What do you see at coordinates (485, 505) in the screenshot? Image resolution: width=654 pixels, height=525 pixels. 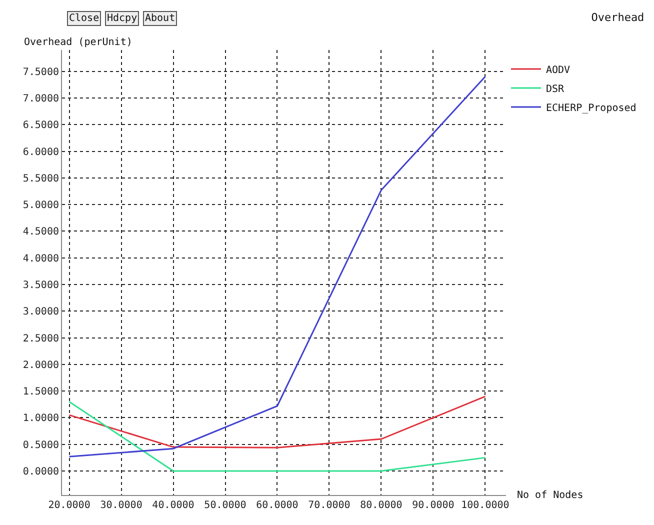 I see `x-tick-label: 100.0000` at bounding box center [485, 505].